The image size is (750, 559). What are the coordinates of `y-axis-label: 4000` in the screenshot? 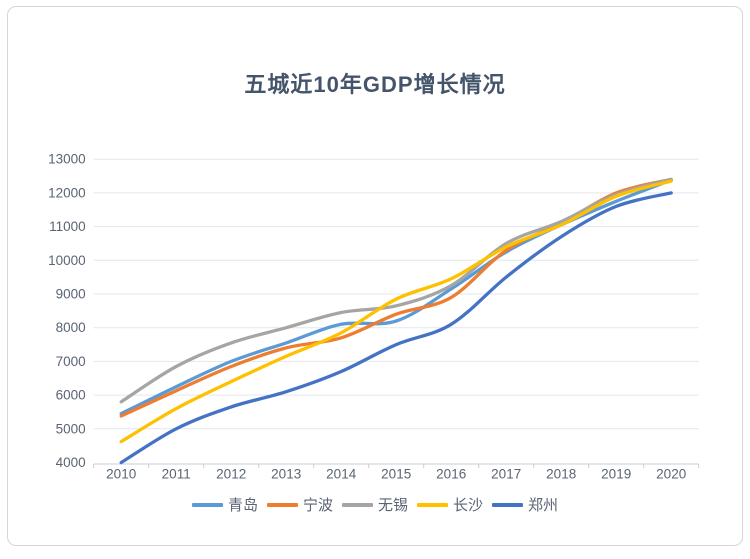 It's located at (71, 462).